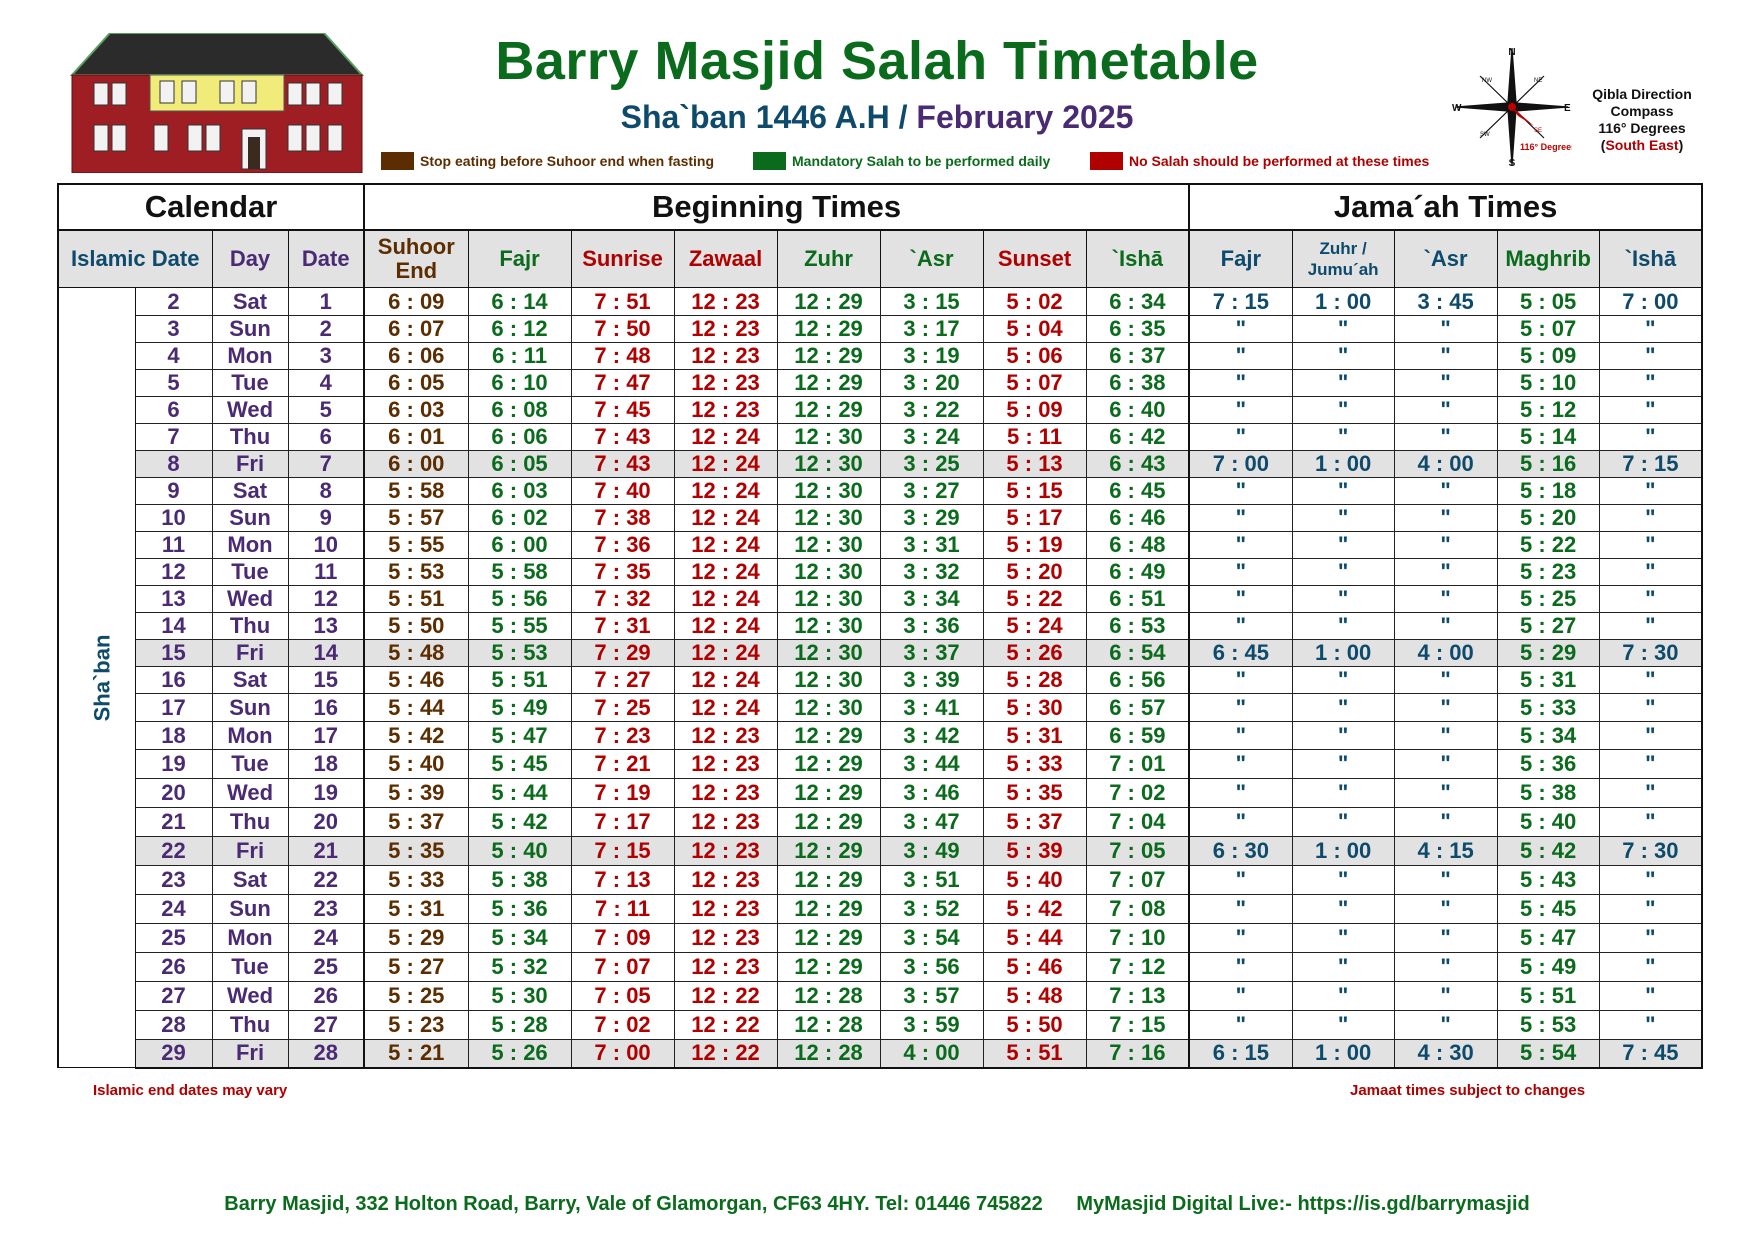 This screenshot has height=1241, width=1754. What do you see at coordinates (622, 822) in the screenshot?
I see `sunrise-cell: 7 : 17` at bounding box center [622, 822].